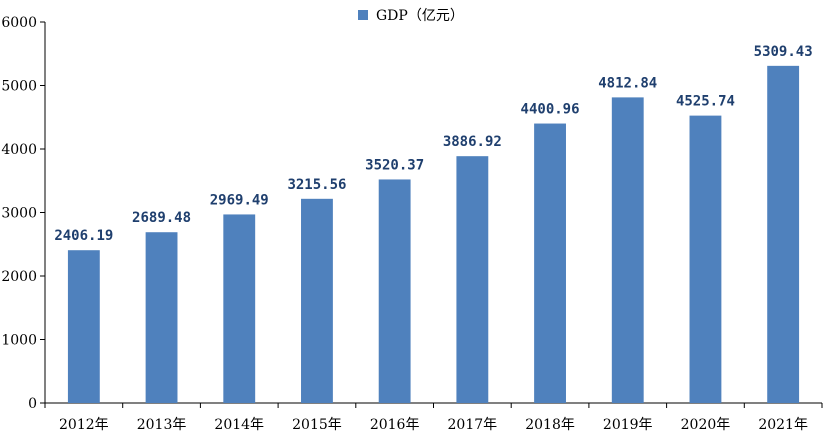 The width and height of the screenshot is (828, 439). I want to click on y-tick-label: 2000, so click(19, 277).